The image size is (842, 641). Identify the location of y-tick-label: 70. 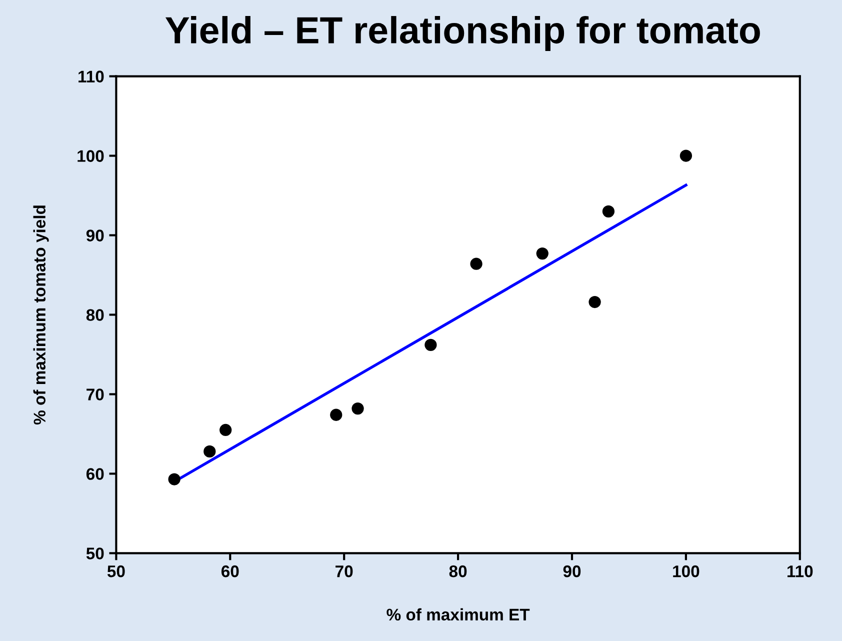
(95, 394).